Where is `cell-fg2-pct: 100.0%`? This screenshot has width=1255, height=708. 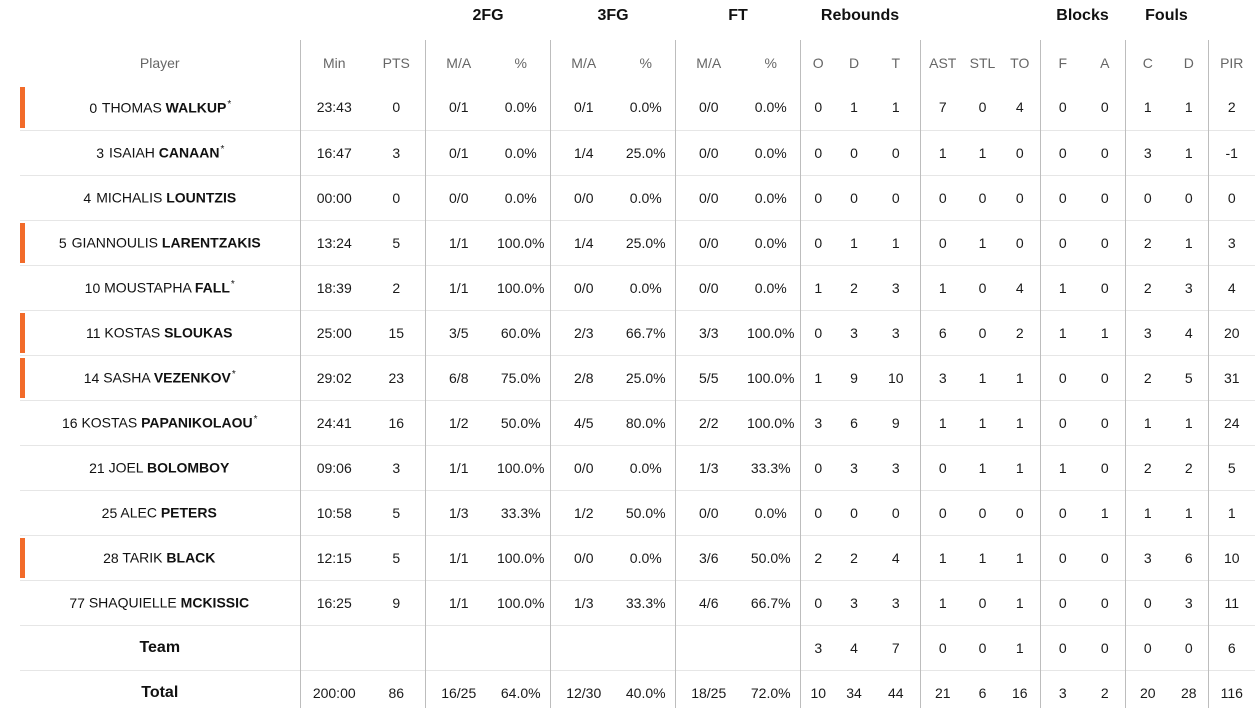 cell-fg2-pct: 100.0% is located at coordinates (521, 602).